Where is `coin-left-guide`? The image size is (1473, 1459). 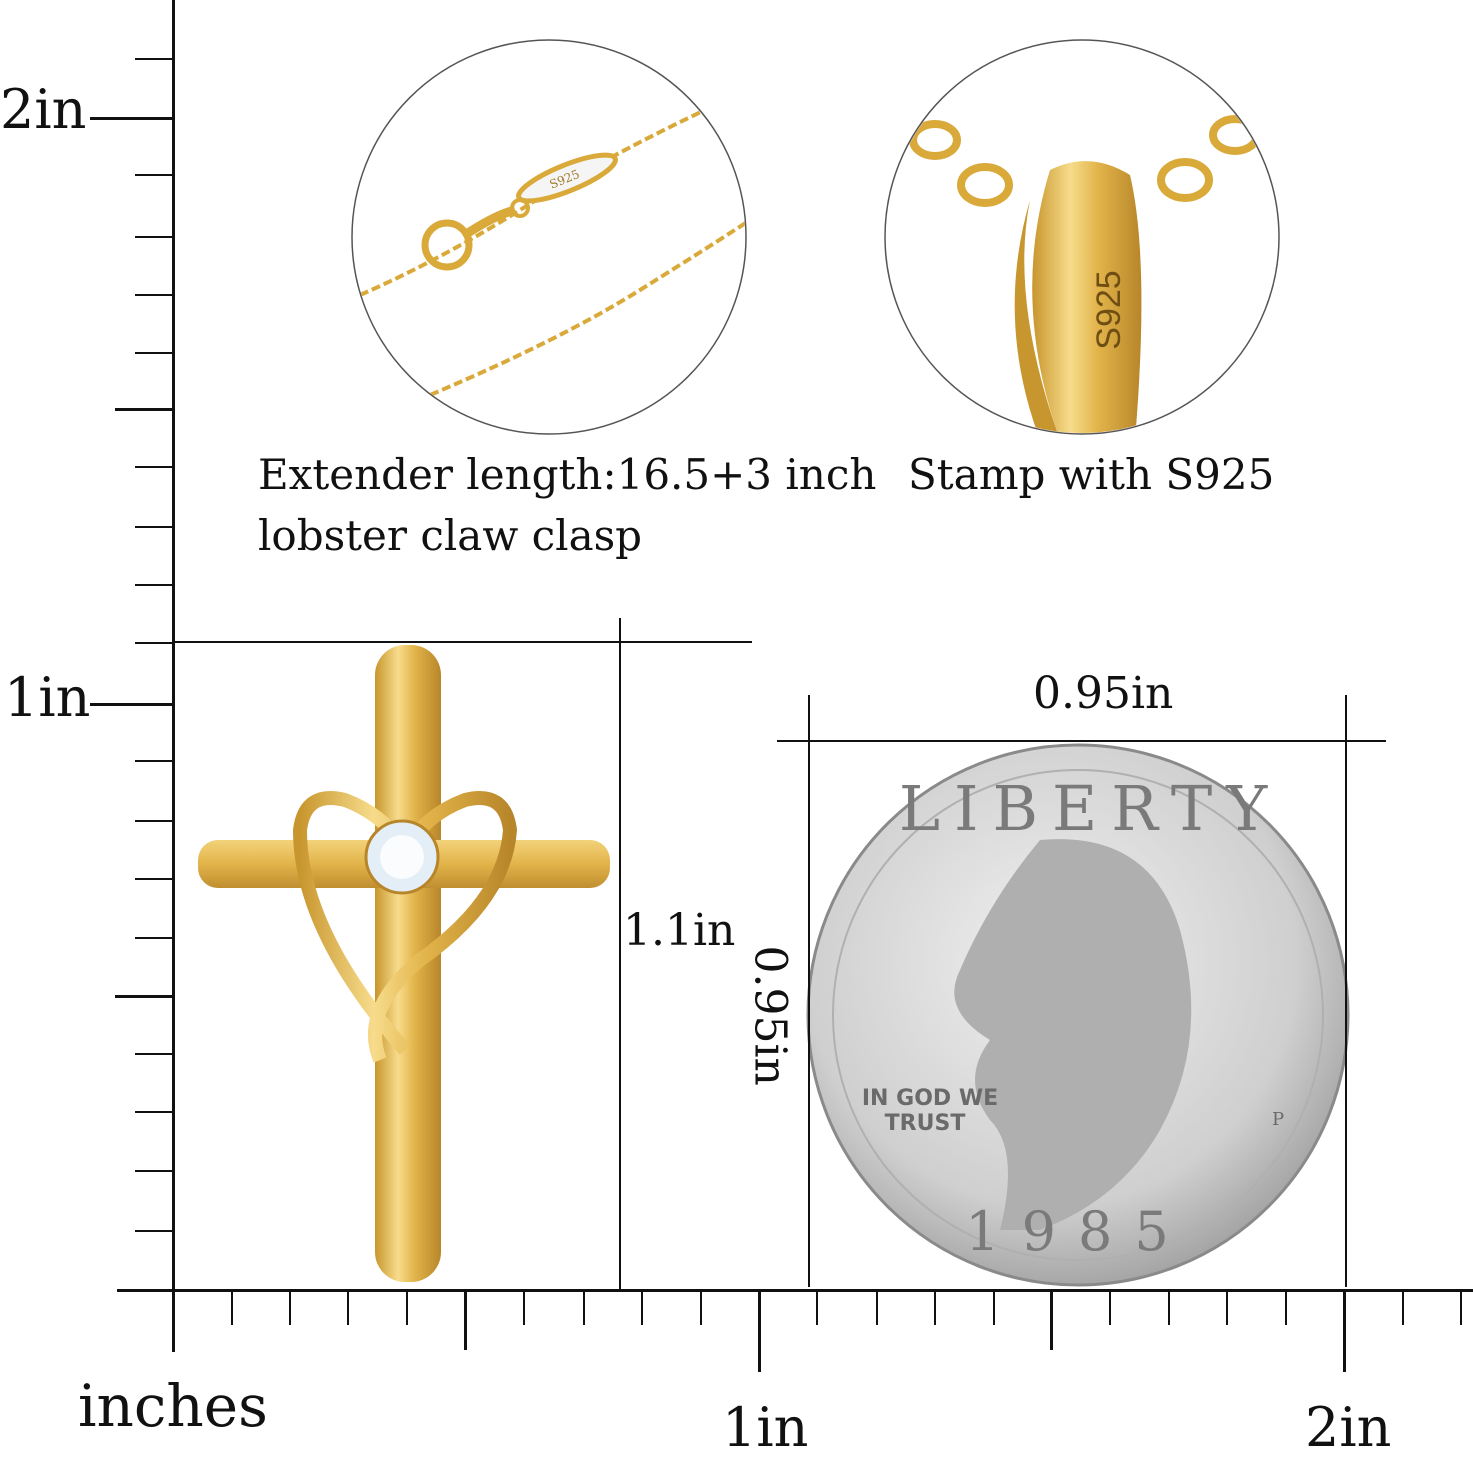
coin-left-guide is located at coordinates (809, 991).